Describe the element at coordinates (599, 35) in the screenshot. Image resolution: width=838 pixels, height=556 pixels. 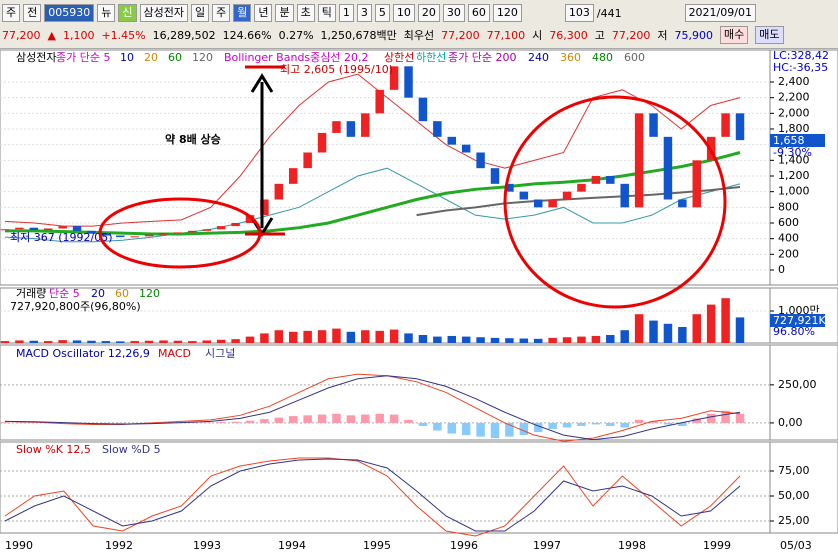
I see `quote-high-label: 고` at that location.